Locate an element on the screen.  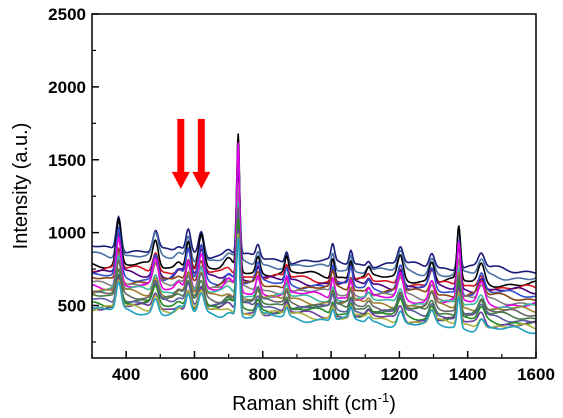
y-tick-label-1500: 1500 is located at coordinates (67, 160).